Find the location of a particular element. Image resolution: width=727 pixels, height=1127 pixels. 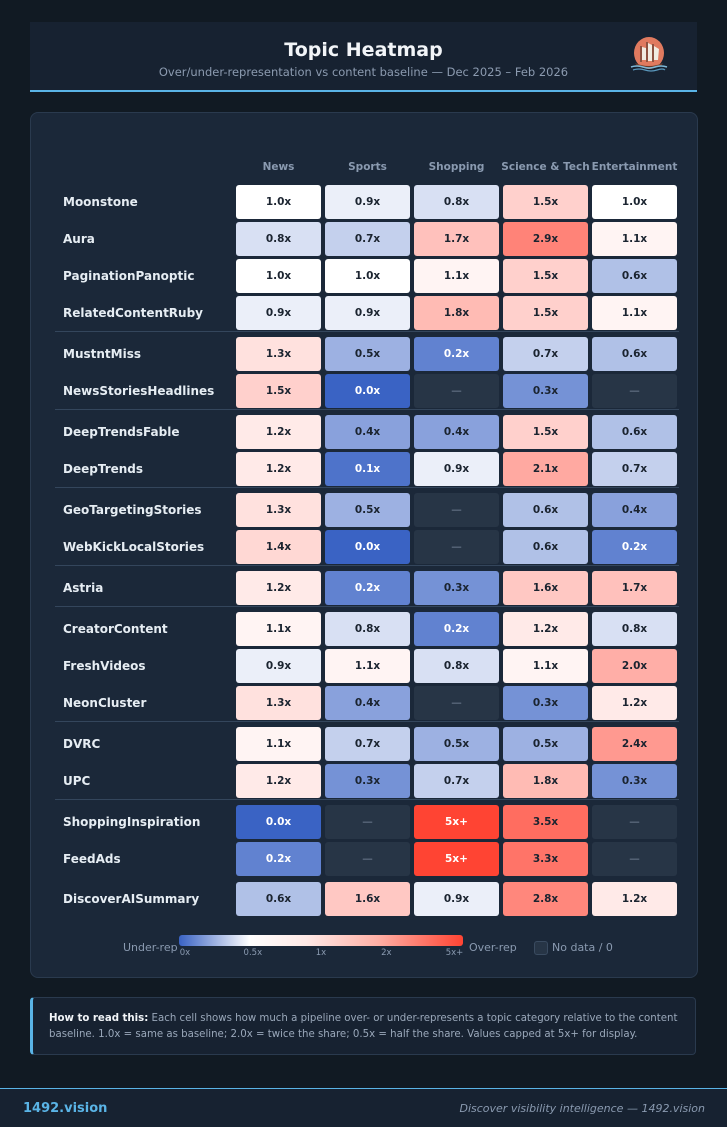

cell-wrapper: 1.6x is located at coordinates (545, 585).